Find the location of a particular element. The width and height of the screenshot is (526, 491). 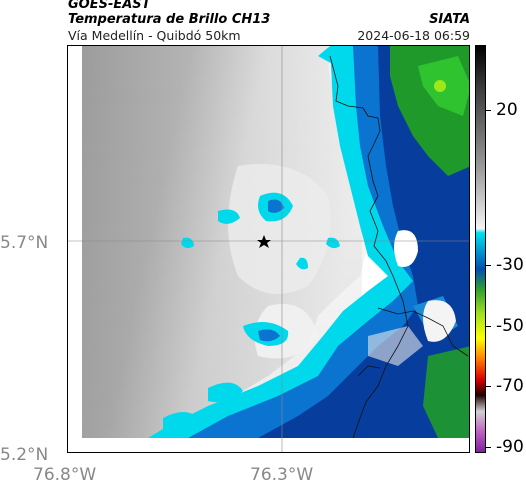

org-label: SIATA is located at coordinates (449, 19).